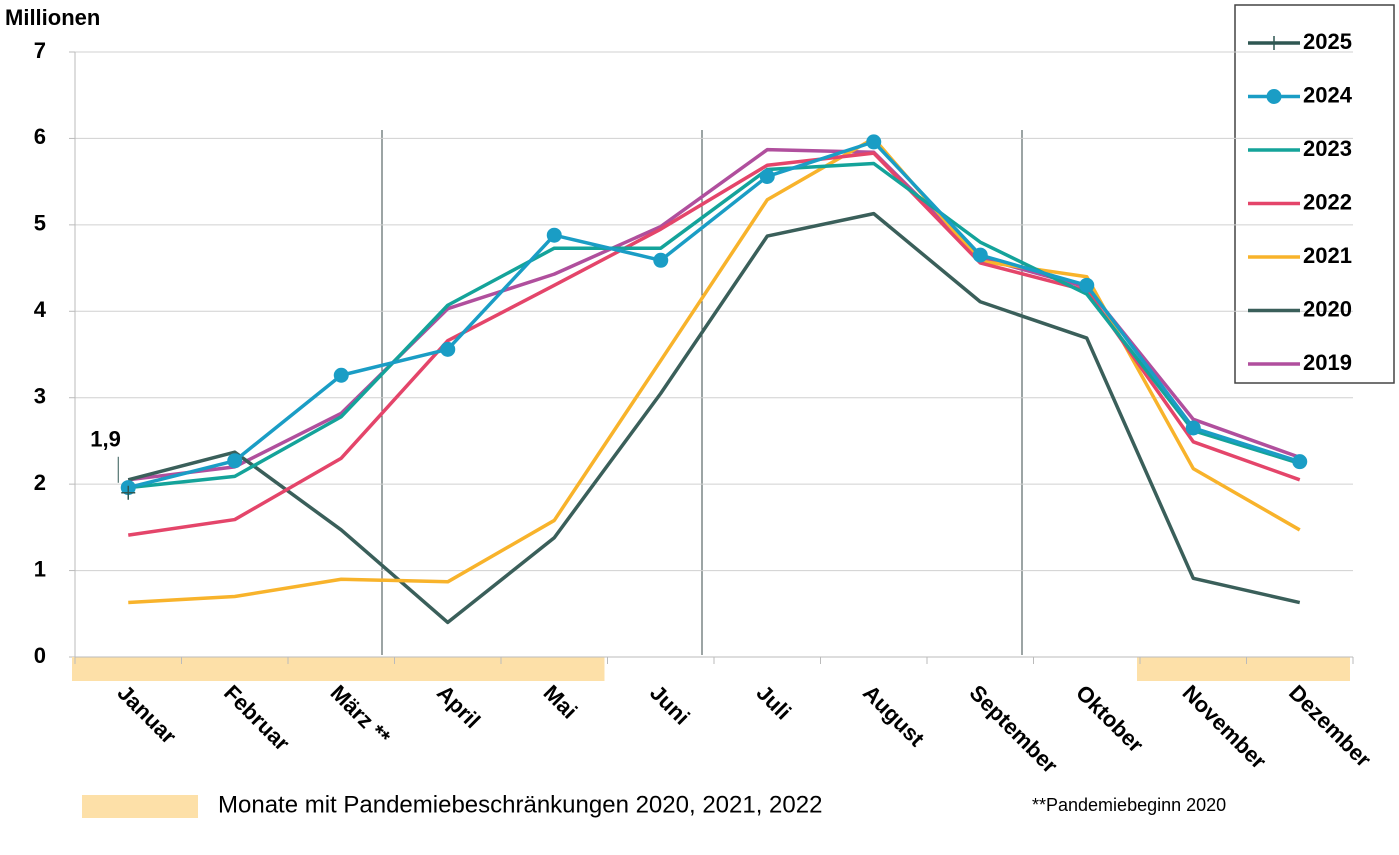 The image size is (1399, 855). I want to click on series: 1,9, so click(113, 463).